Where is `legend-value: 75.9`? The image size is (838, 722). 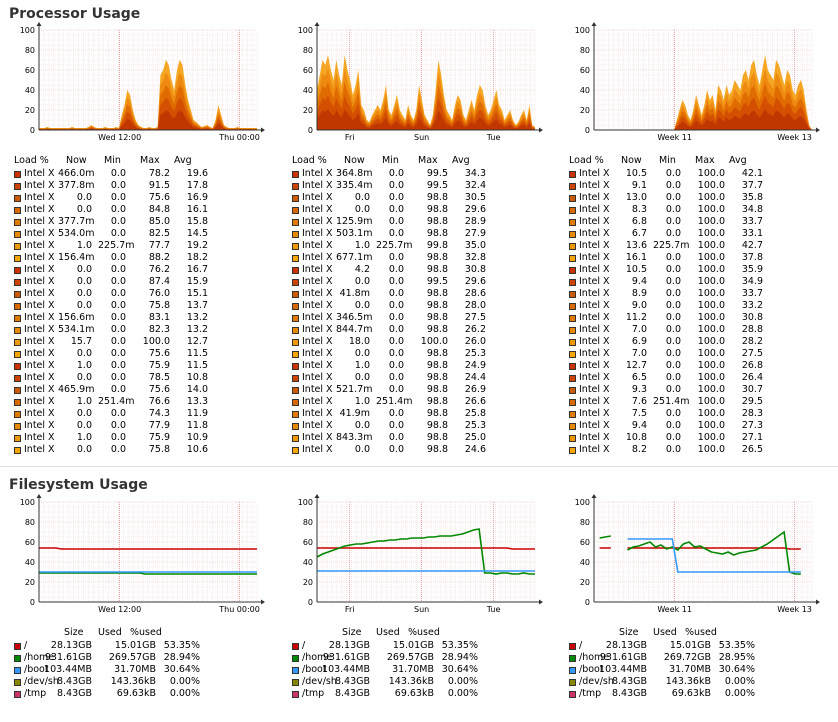 legend-value: 75.9 is located at coordinates (159, 365).